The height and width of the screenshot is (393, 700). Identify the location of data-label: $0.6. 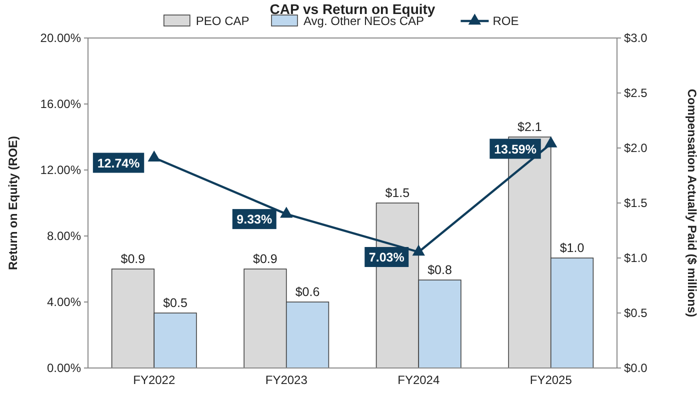
(307, 292).